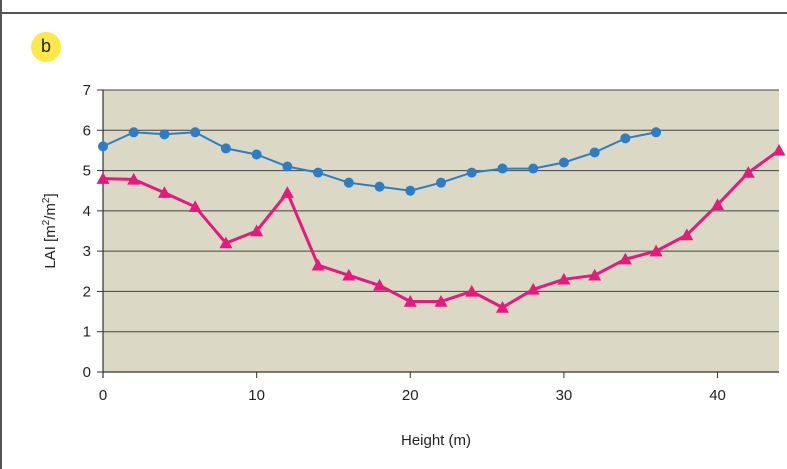  What do you see at coordinates (87, 291) in the screenshot?
I see `y-tick-label: 2` at bounding box center [87, 291].